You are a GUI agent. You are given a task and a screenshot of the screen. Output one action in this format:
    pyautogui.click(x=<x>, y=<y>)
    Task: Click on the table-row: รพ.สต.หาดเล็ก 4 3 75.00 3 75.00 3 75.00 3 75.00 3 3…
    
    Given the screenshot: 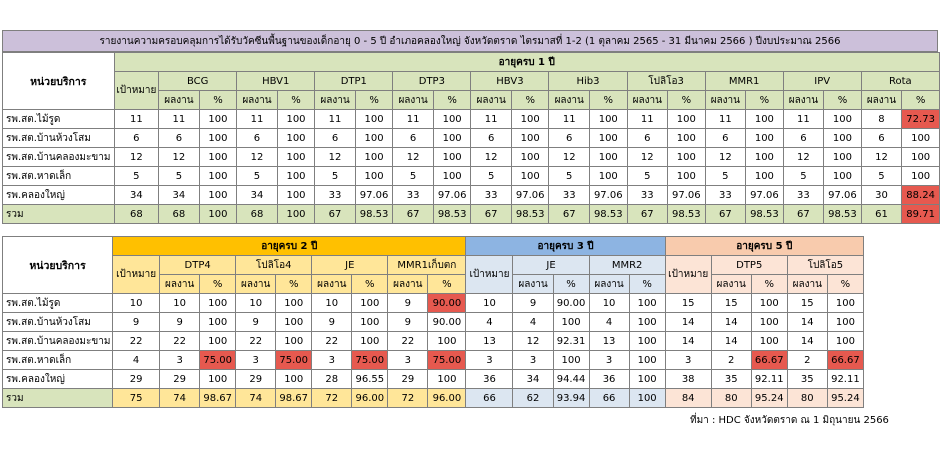 What is the action you would take?
    pyautogui.click(x=433, y=360)
    